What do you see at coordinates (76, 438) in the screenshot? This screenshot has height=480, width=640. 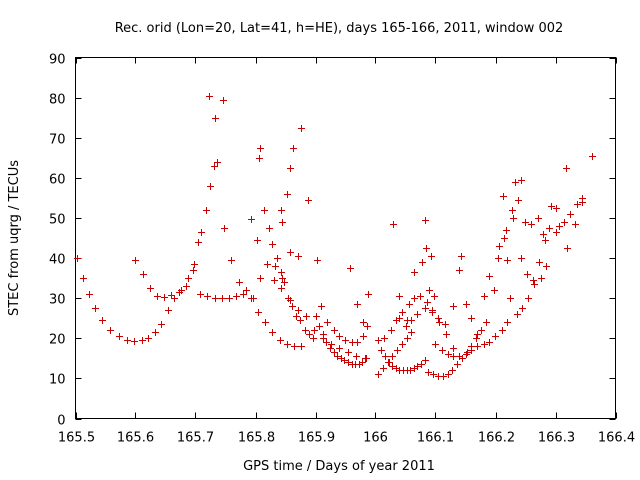 I see `x-tick-label: 165.5` at bounding box center [76, 438].